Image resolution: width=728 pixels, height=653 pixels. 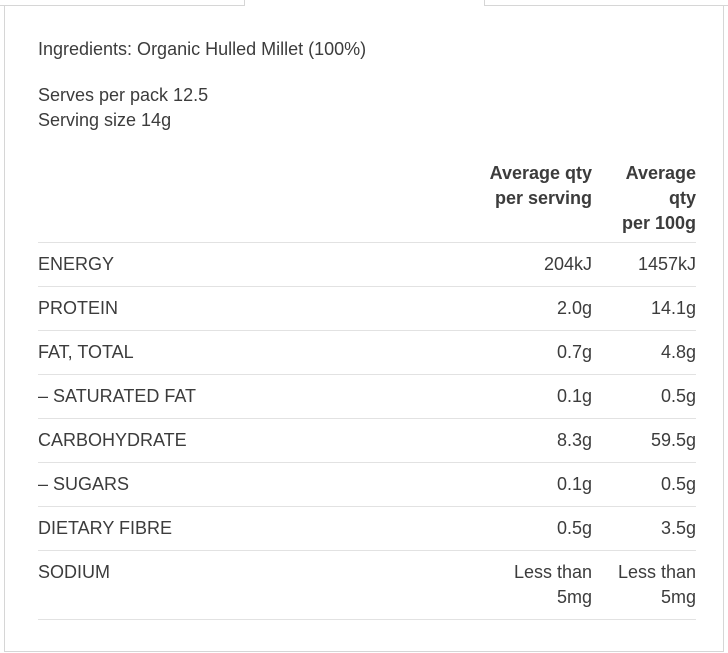 What do you see at coordinates (123, 108) in the screenshot?
I see `serving-info: Serves per pack 12.5 Serving size 14g` at bounding box center [123, 108].